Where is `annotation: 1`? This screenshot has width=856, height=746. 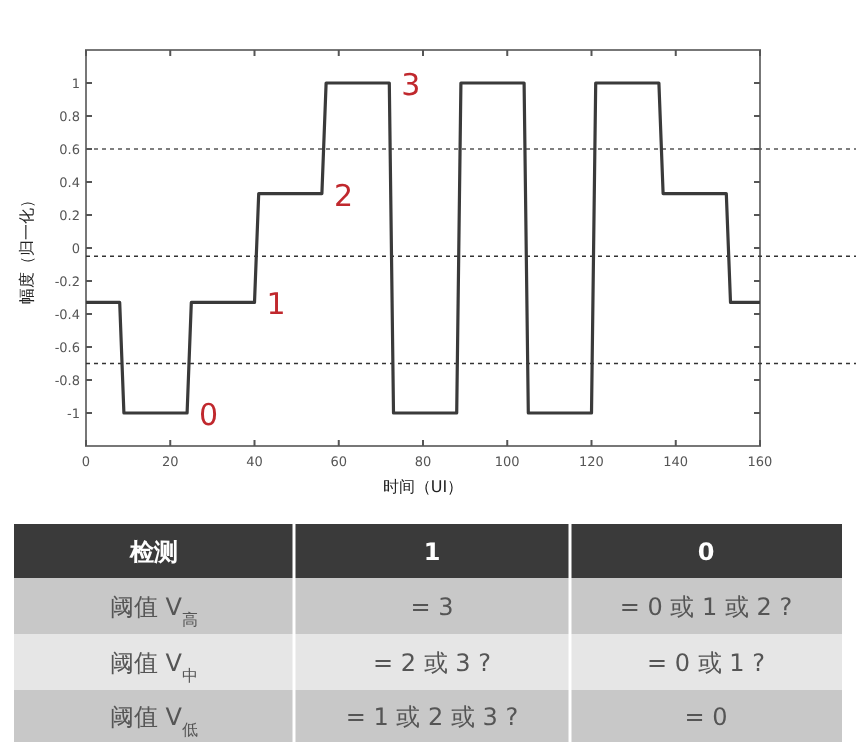 annotation: 1 is located at coordinates (276, 304).